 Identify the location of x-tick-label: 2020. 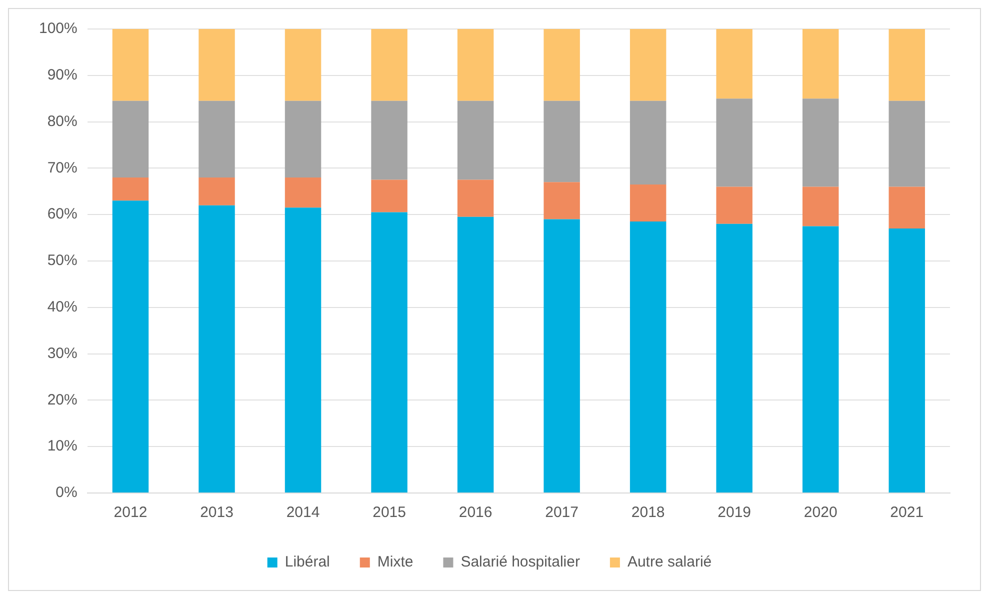
(821, 513).